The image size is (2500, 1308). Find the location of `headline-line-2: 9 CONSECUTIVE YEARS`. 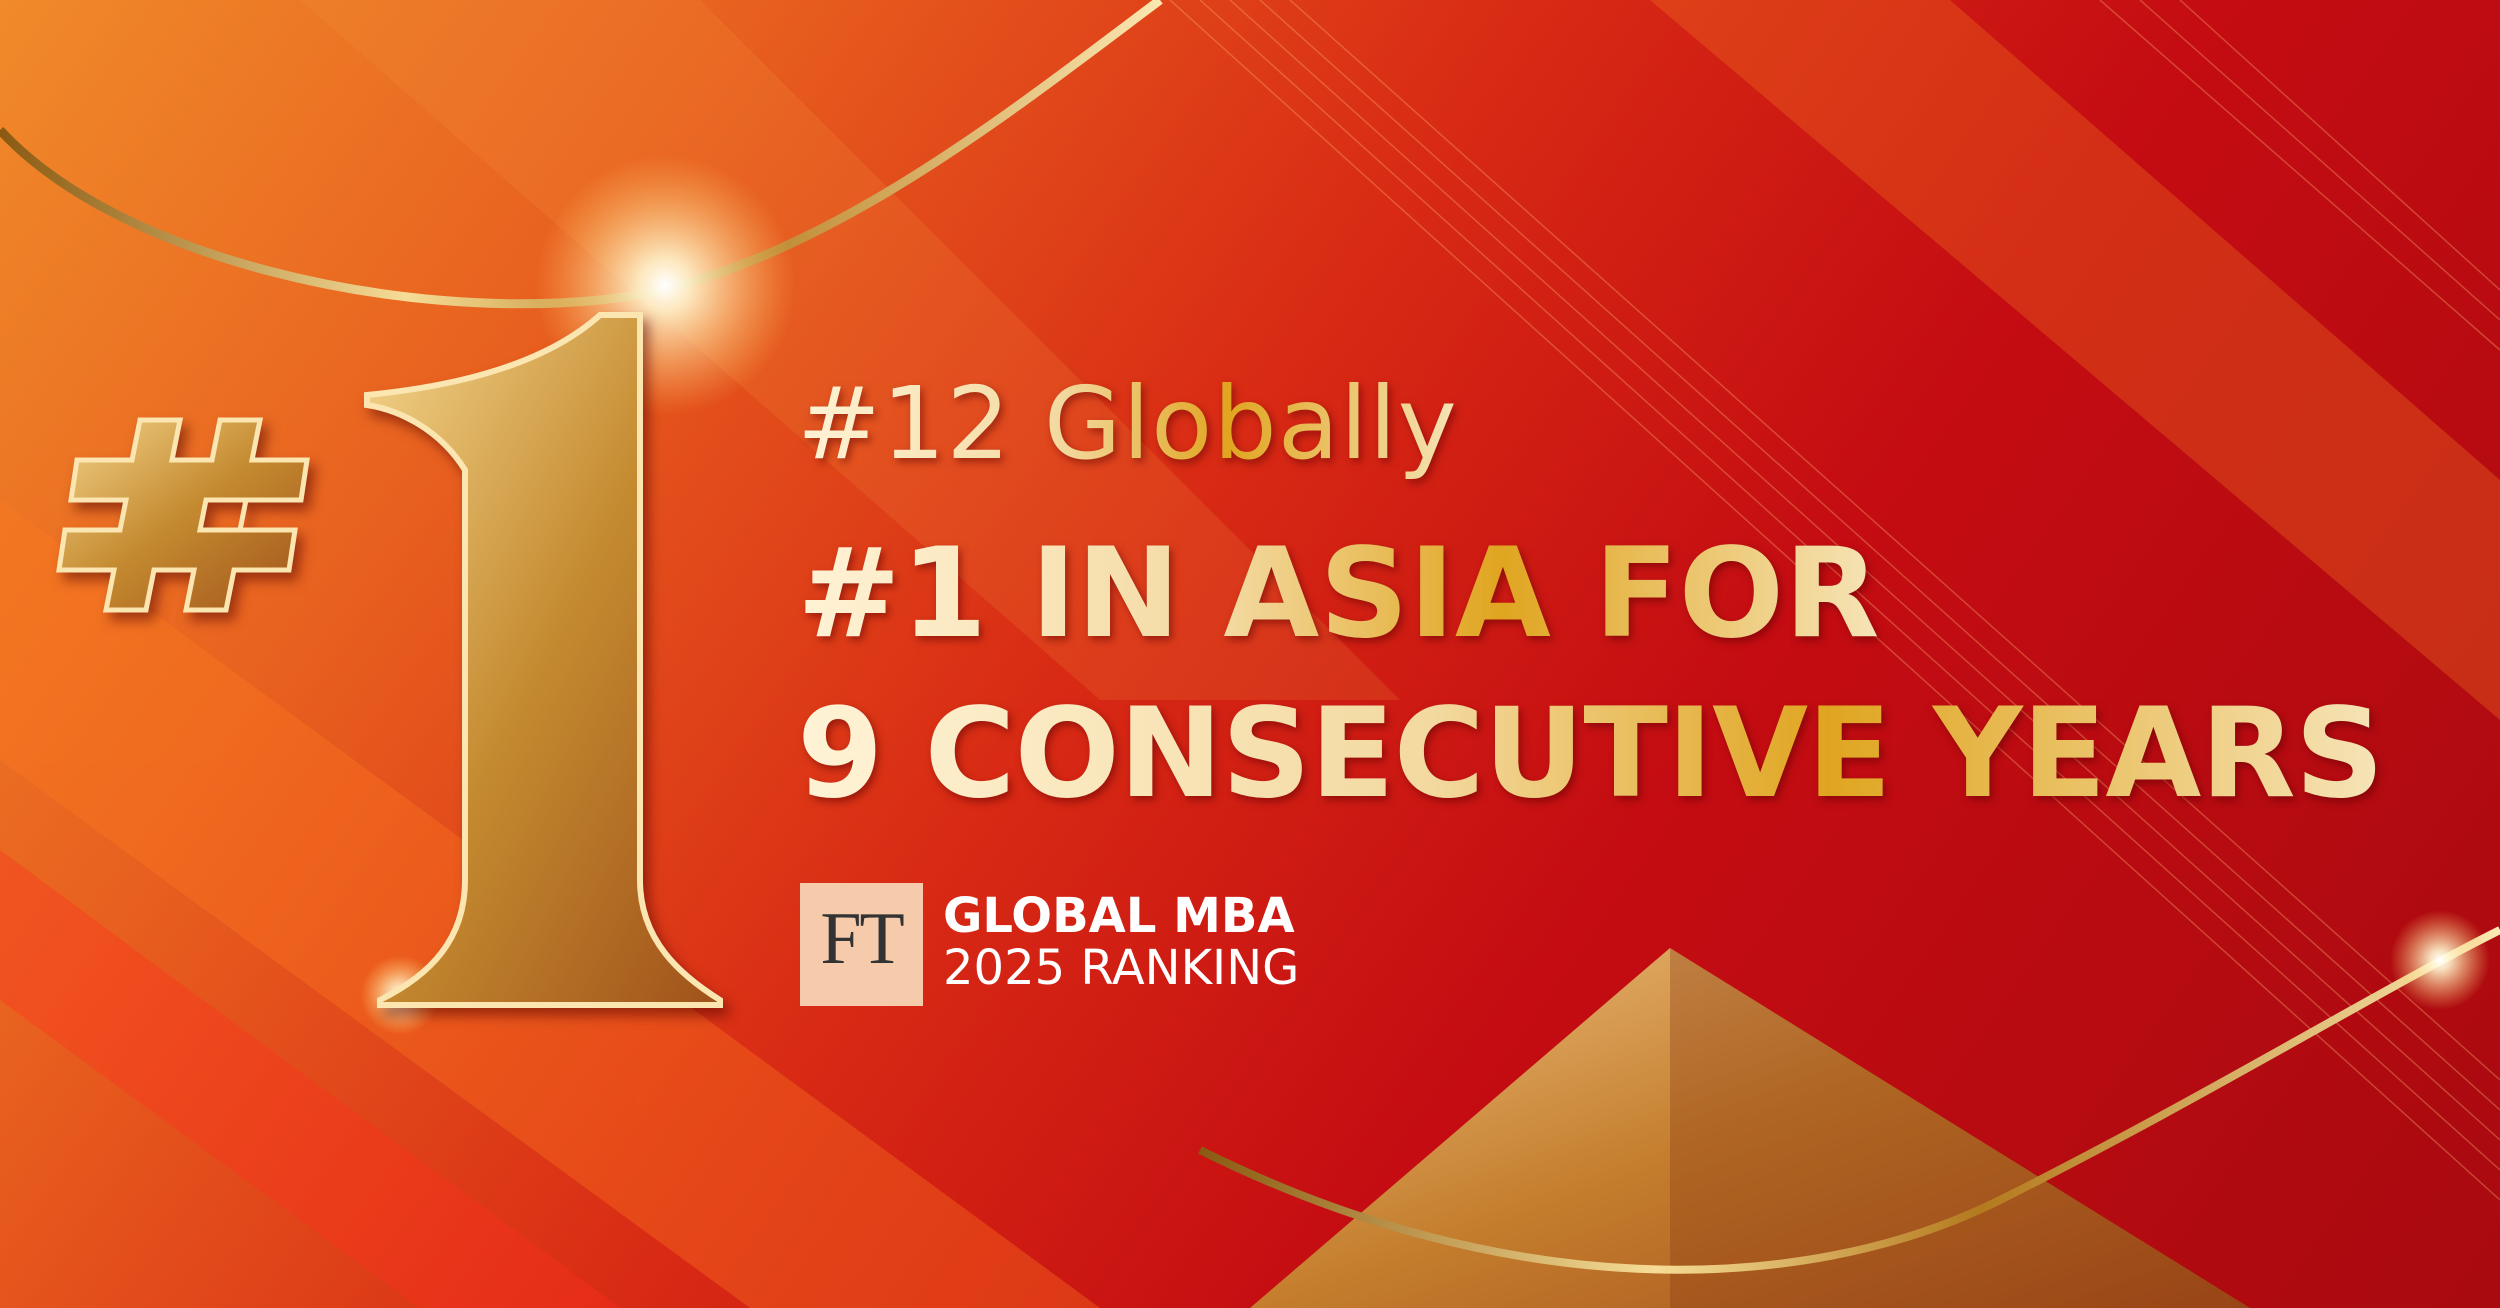

headline-line-2: 9 CONSECUTIVE YEARS is located at coordinates (1590, 754).